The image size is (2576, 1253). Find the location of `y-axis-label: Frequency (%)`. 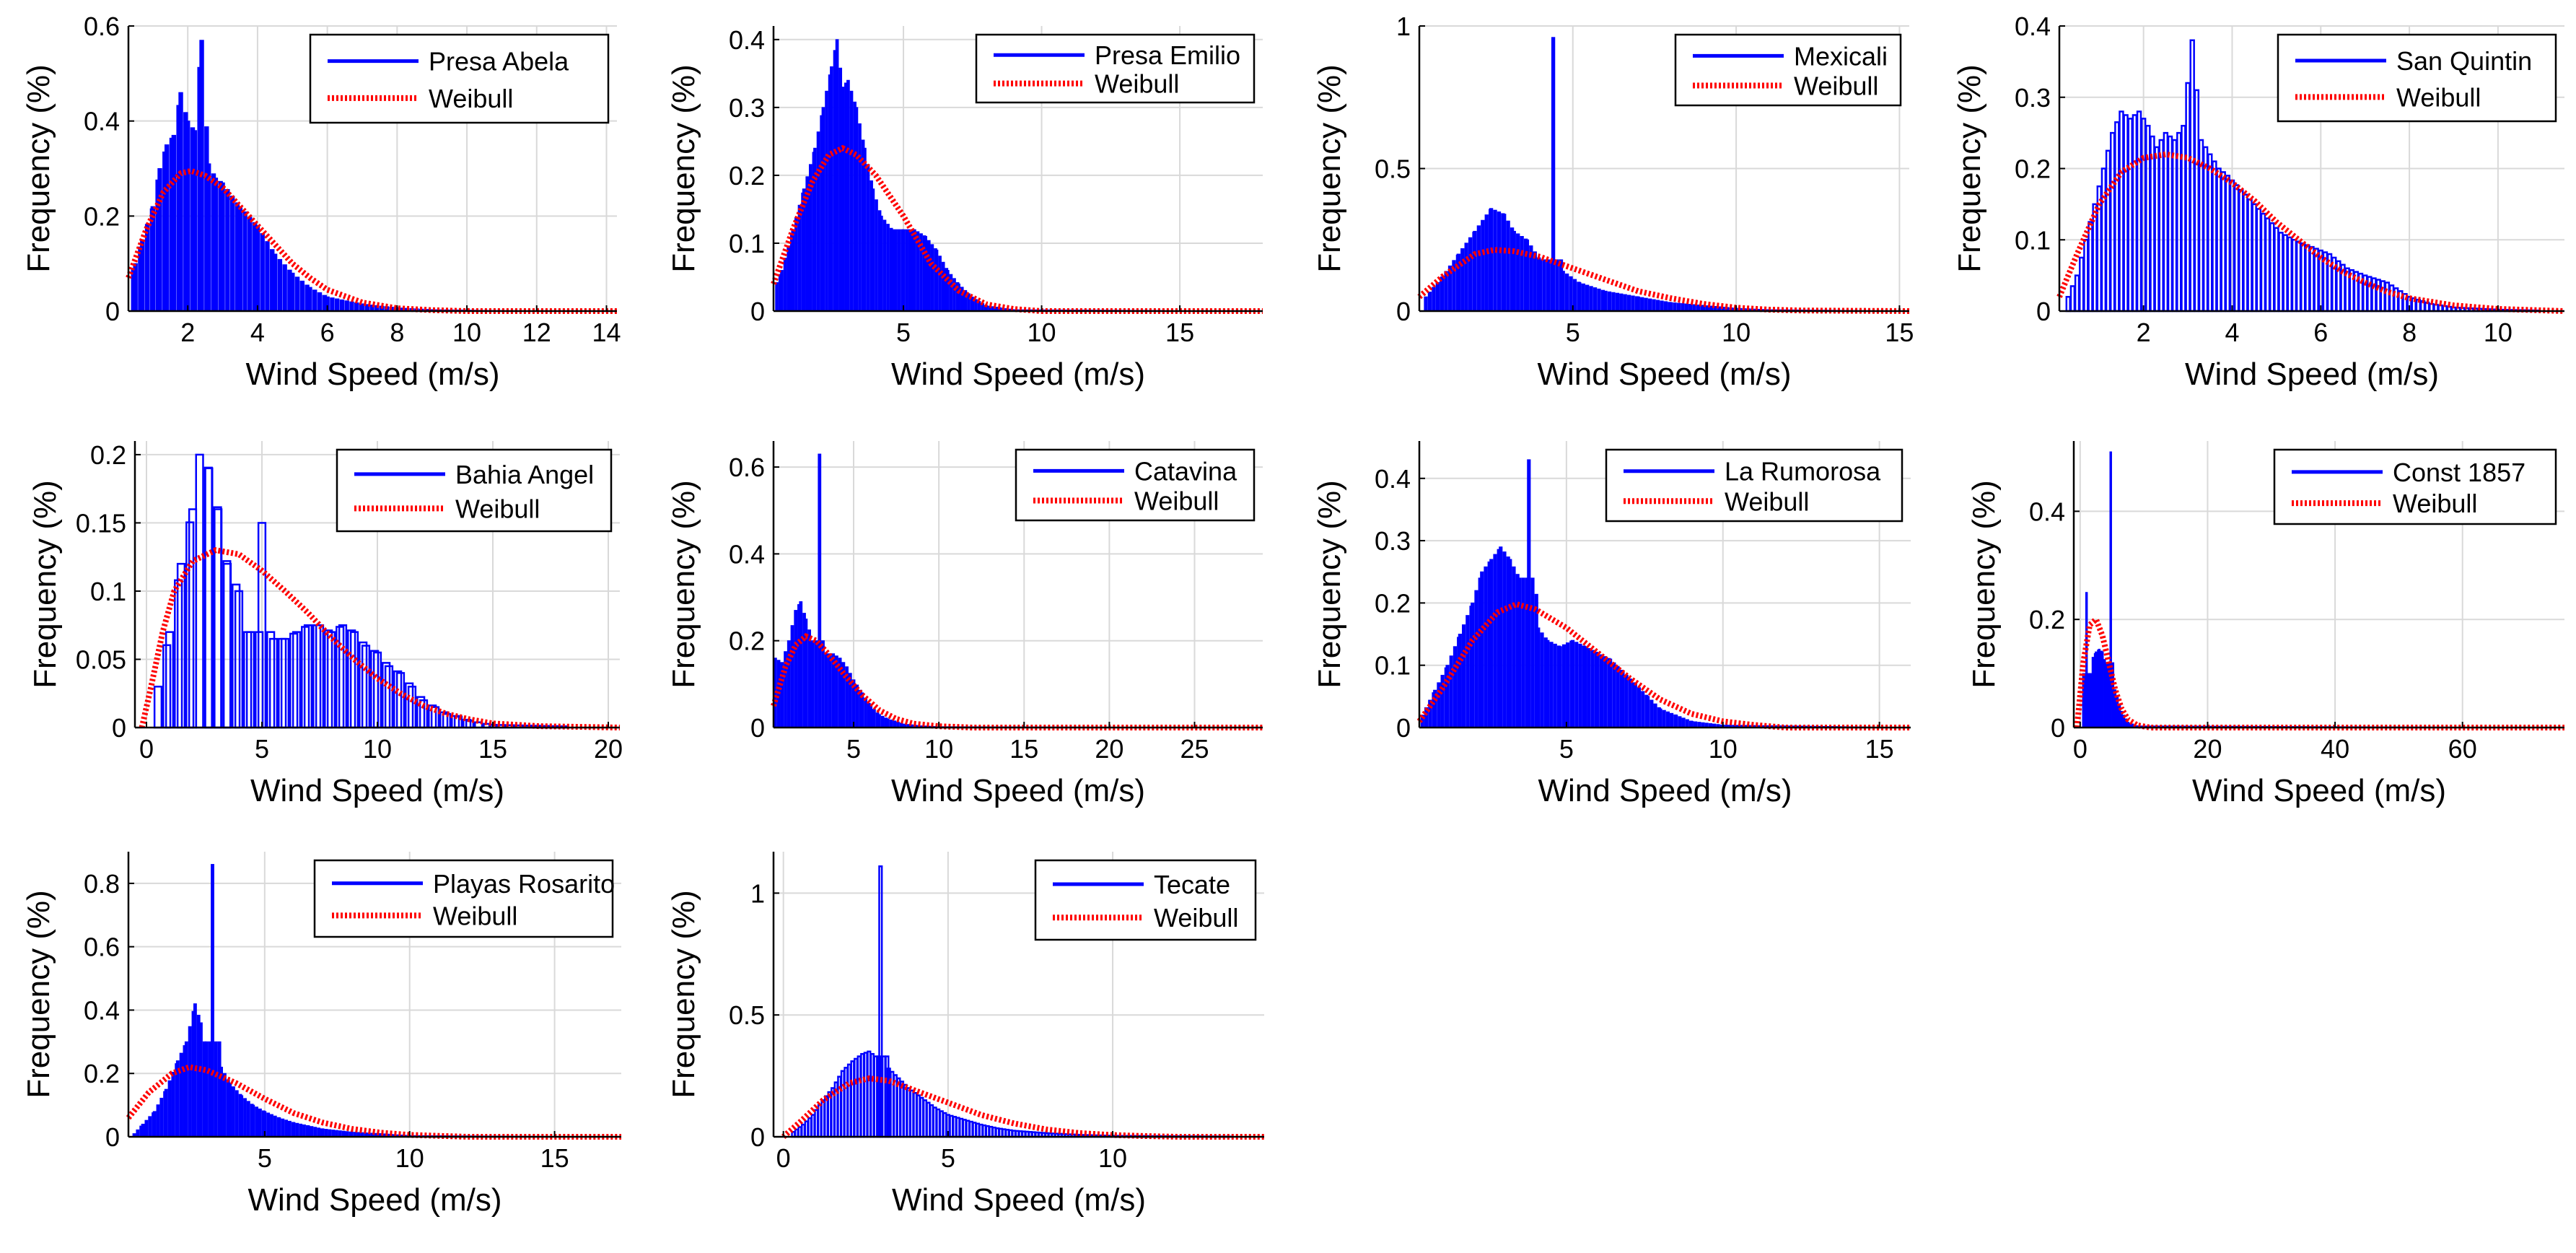

y-axis-label: Frequency (%) is located at coordinates (38, 994).